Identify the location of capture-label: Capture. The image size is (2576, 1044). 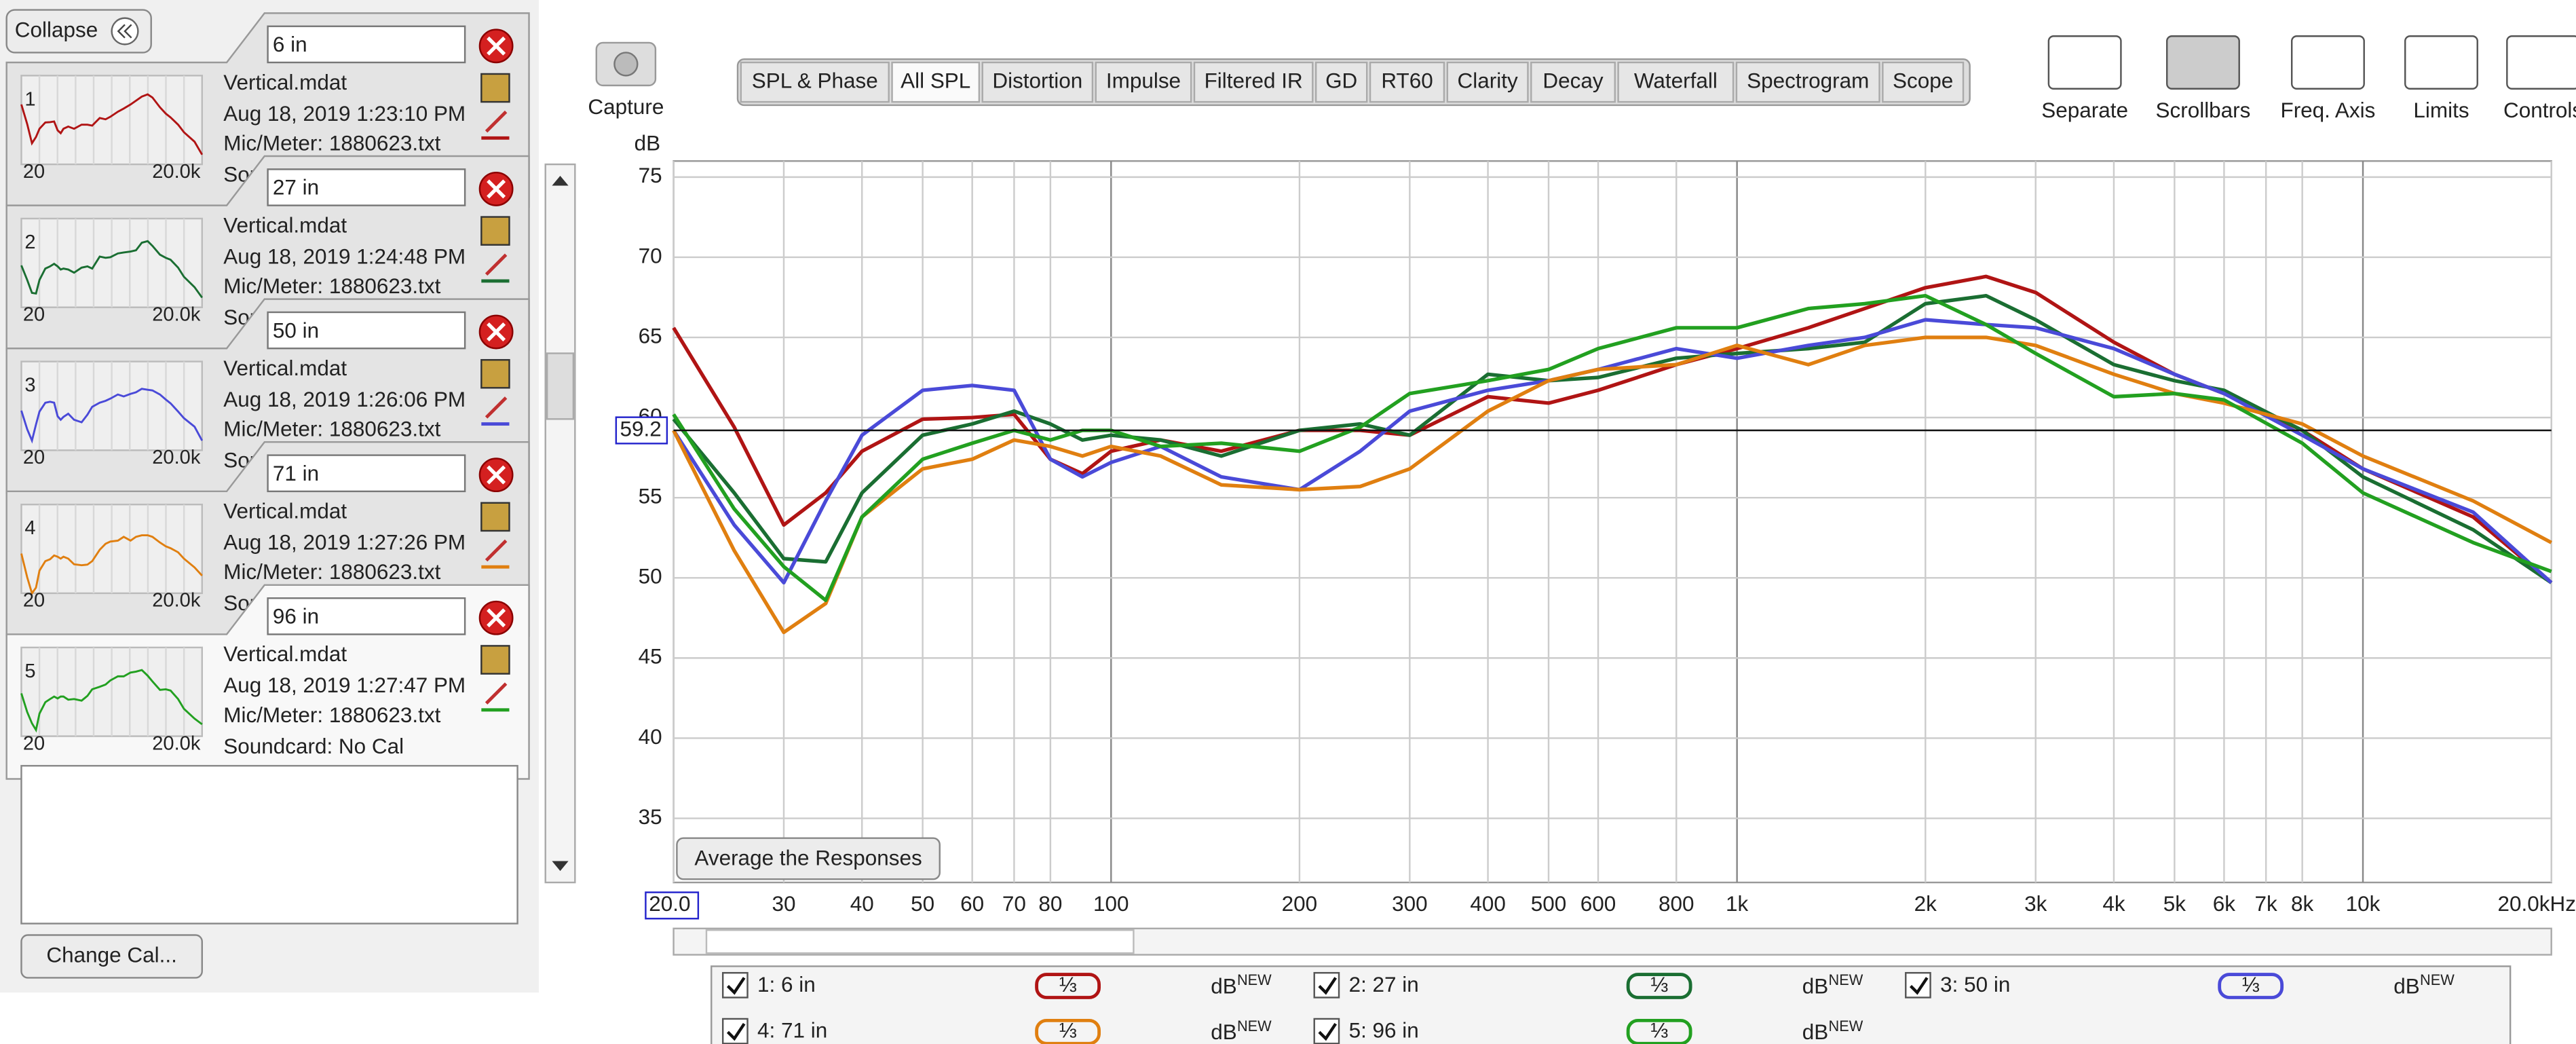
(626, 107).